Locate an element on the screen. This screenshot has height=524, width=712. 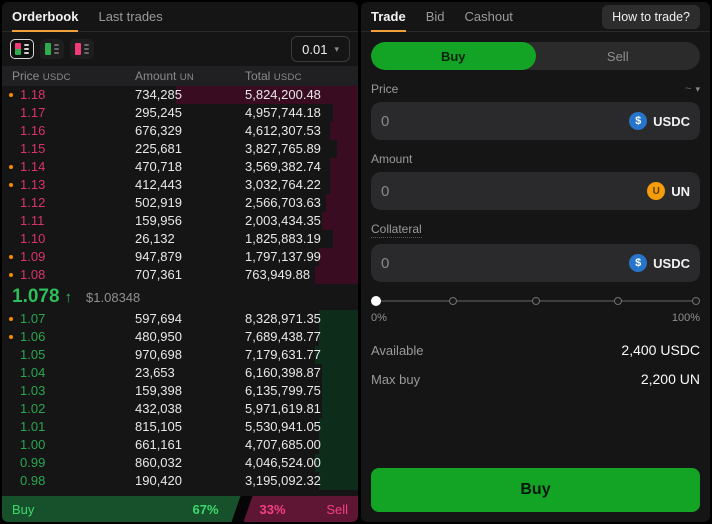
orderbook-bid-row: 1.03 159,398 6,135,799.75 is located at coordinates (180, 391).